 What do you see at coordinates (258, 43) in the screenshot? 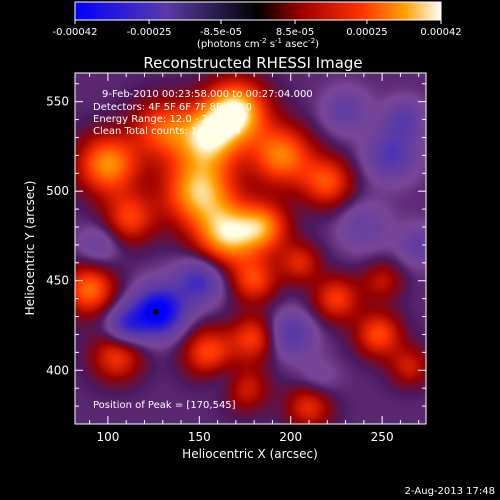
I see `colorbar-unit-label: (photons cm-2 s-1 asec-2)` at bounding box center [258, 43].